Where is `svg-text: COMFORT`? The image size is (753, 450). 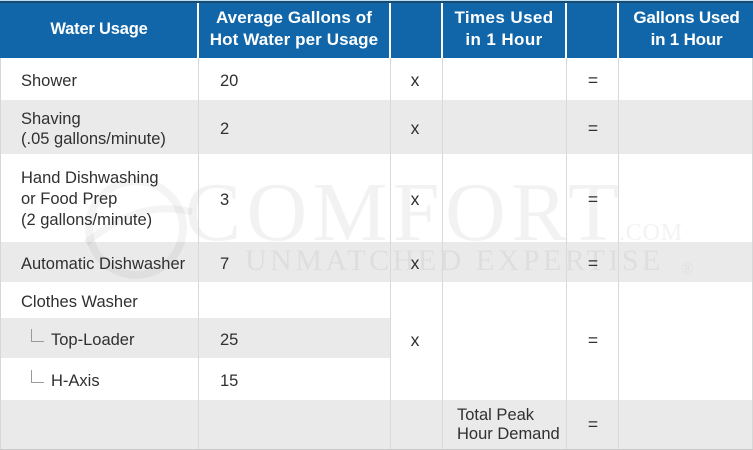 svg-text: COMFORT is located at coordinates (405, 212).